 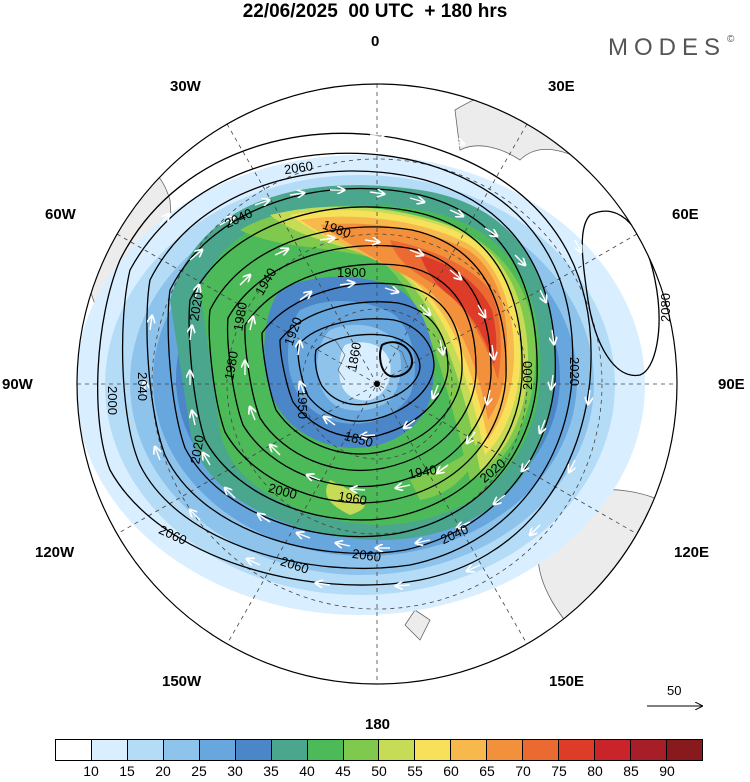 I want to click on colorbar-tick-label: 75, so click(x=559, y=771).